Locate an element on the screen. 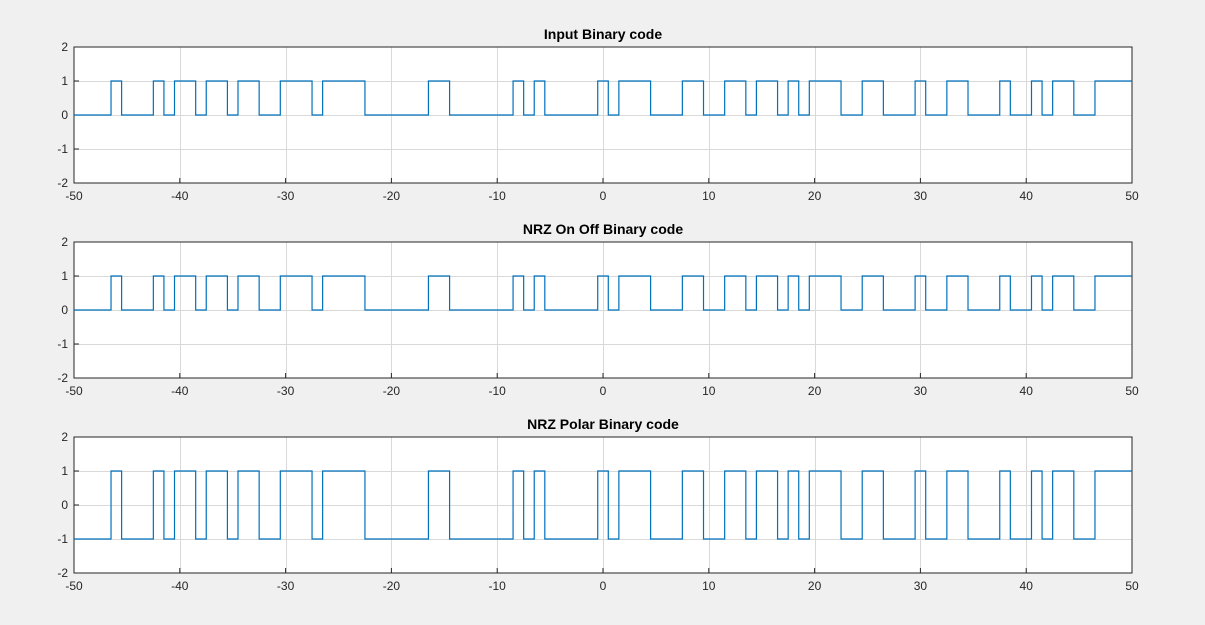 Image resolution: width=1205 pixels, height=625 pixels. chart-title: NRZ On Off Binary code is located at coordinates (603, 229).